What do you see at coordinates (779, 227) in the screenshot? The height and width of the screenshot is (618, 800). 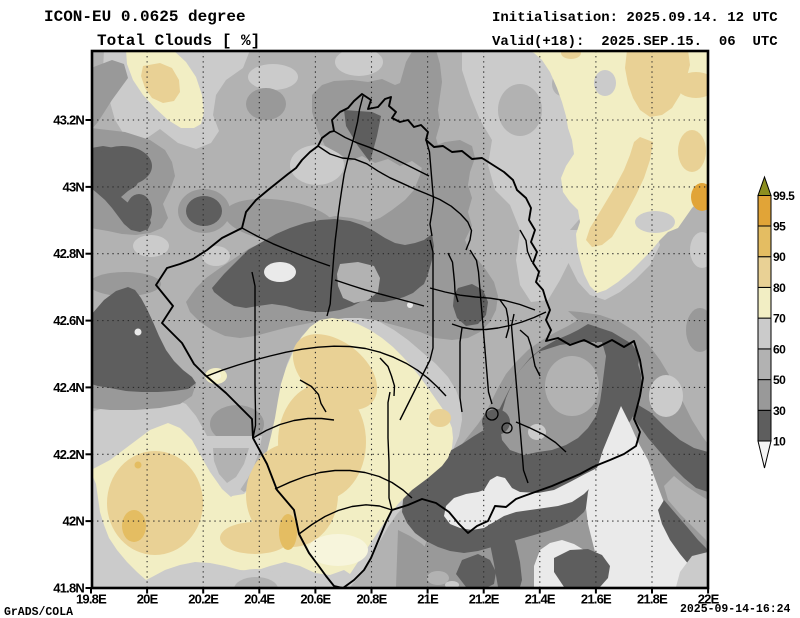 I see `svg-text: 95` at bounding box center [779, 227].